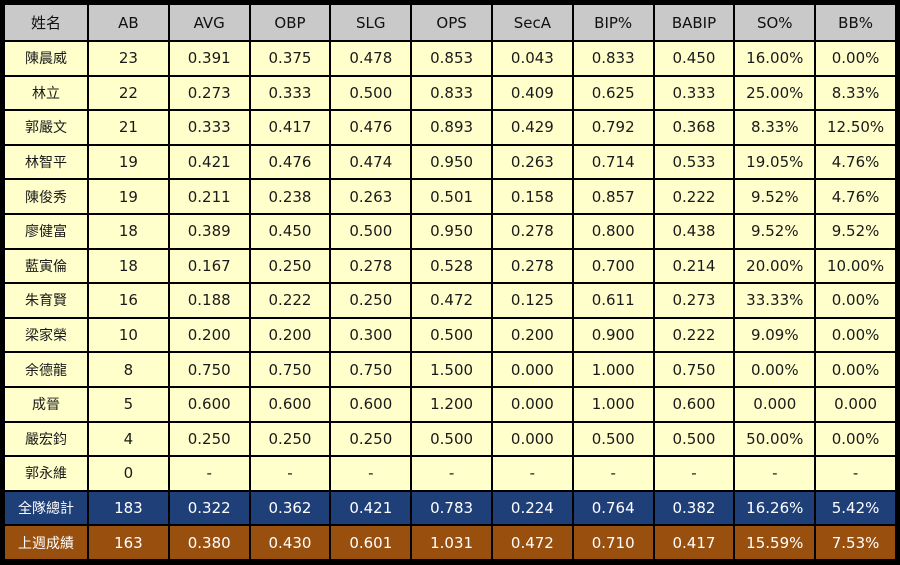 This screenshot has width=900, height=565. What do you see at coordinates (371, 542) in the screenshot?
I see `stat-cell-slg: 0.601` at bounding box center [371, 542].